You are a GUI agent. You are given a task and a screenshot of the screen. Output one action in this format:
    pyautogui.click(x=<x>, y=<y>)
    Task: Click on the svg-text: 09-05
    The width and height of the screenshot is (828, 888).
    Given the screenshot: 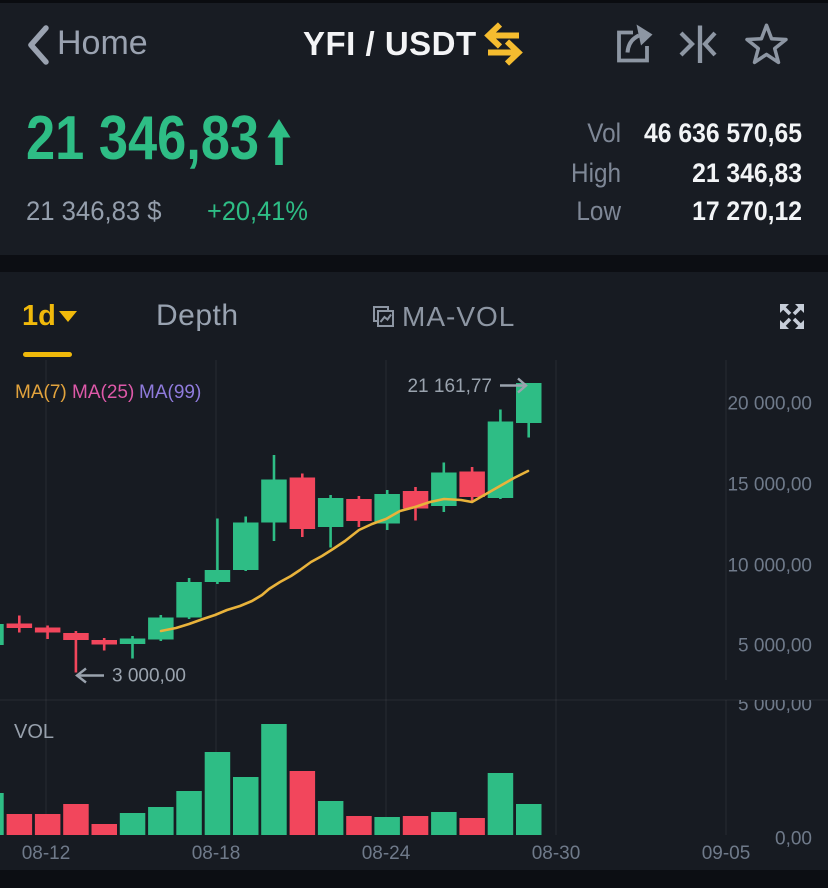 What is the action you would take?
    pyautogui.click(x=726, y=853)
    